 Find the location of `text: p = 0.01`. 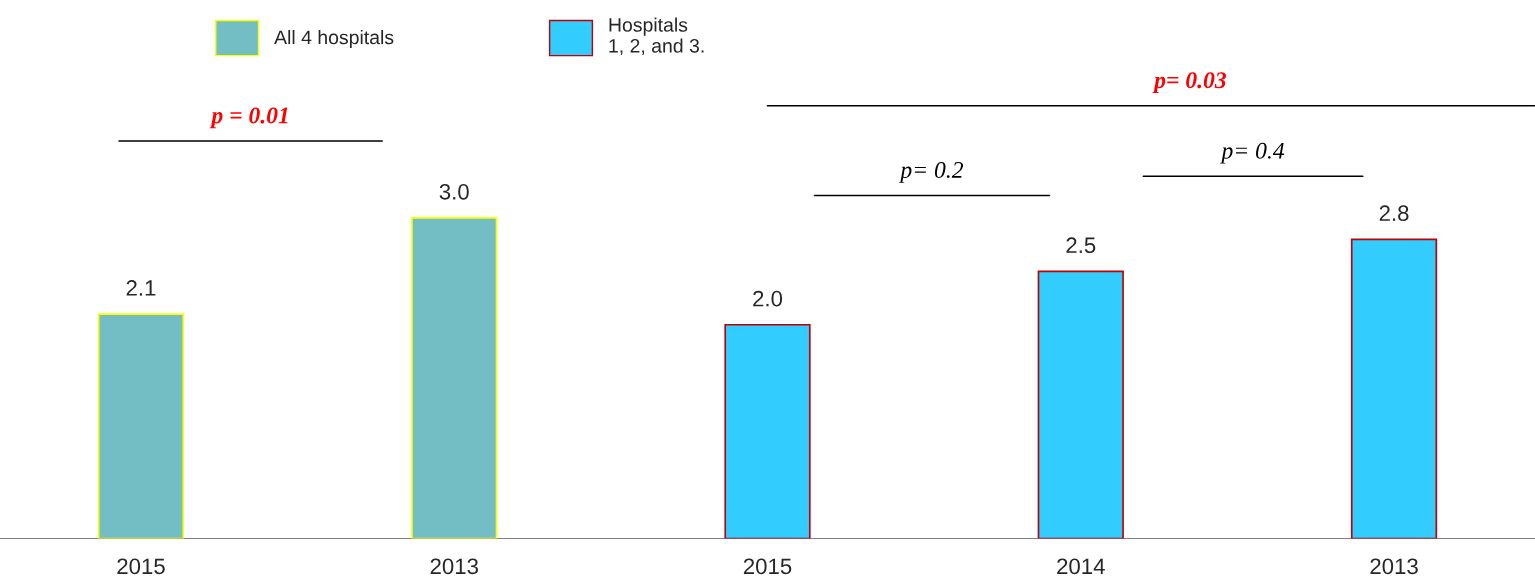

text: p = 0.01 is located at coordinates (248, 118).